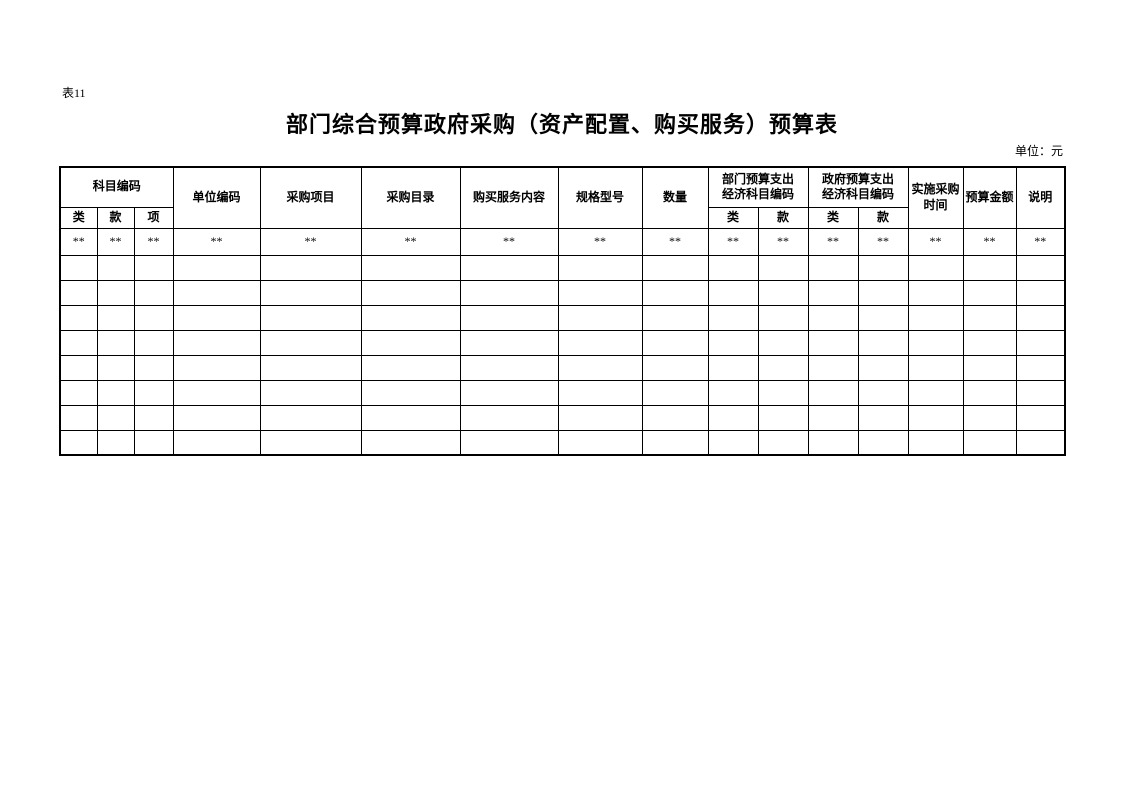 This screenshot has width=1122, height=793. What do you see at coordinates (115, 217) in the screenshot?
I see `header-subject-code-section: 款` at bounding box center [115, 217].